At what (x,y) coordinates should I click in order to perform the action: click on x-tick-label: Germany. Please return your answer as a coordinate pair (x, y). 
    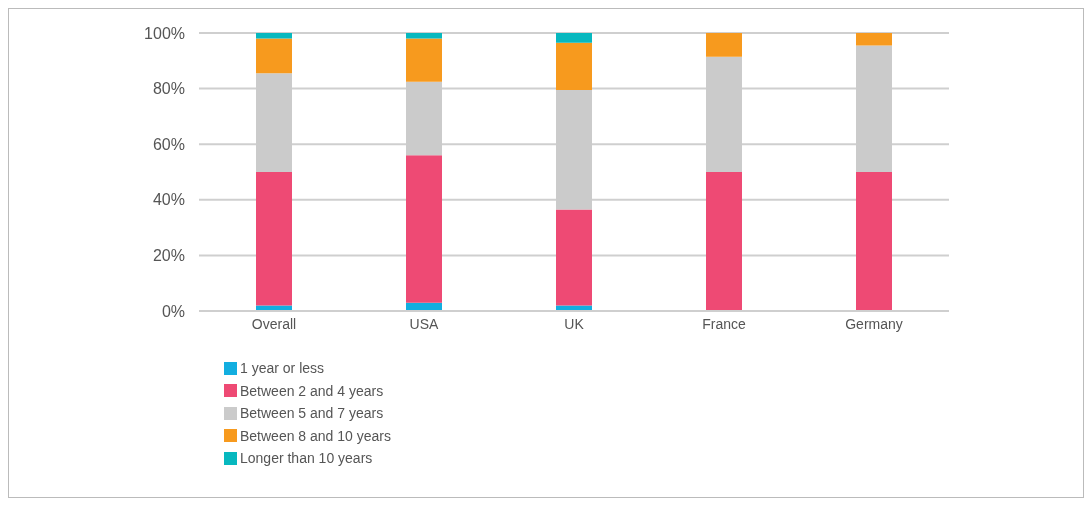
    Looking at the image, I should click on (874, 323).